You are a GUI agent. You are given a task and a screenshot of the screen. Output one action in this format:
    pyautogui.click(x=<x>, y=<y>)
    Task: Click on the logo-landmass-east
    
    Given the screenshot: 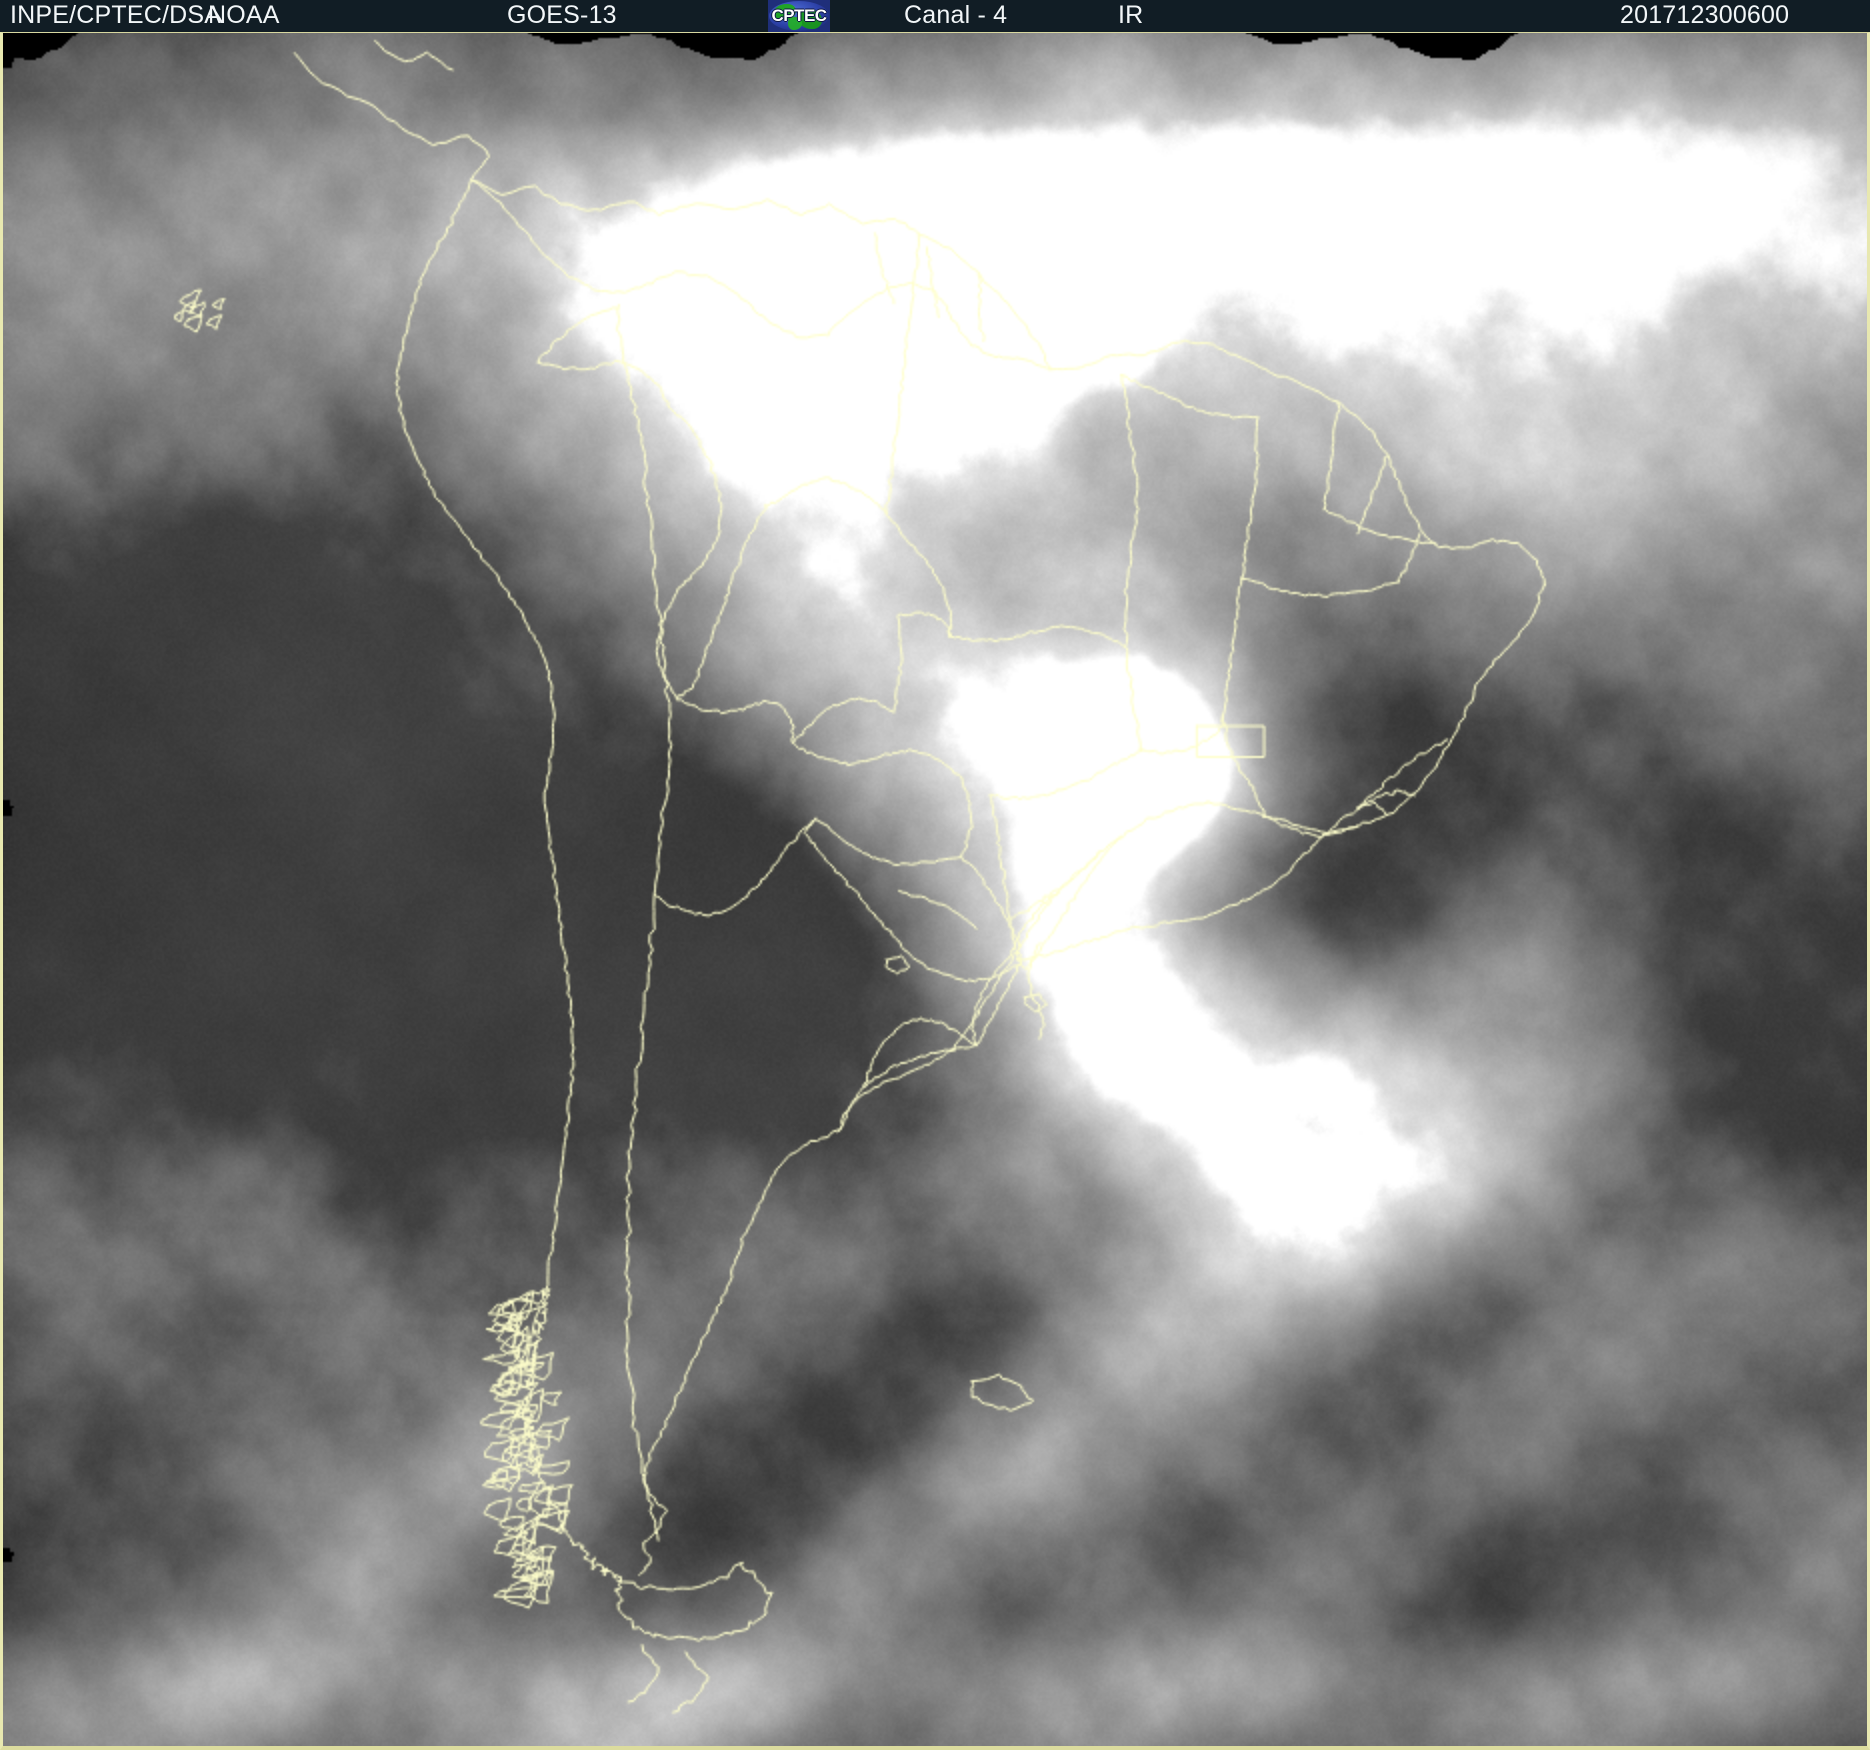 What is the action you would take?
    pyautogui.click(x=810, y=19)
    